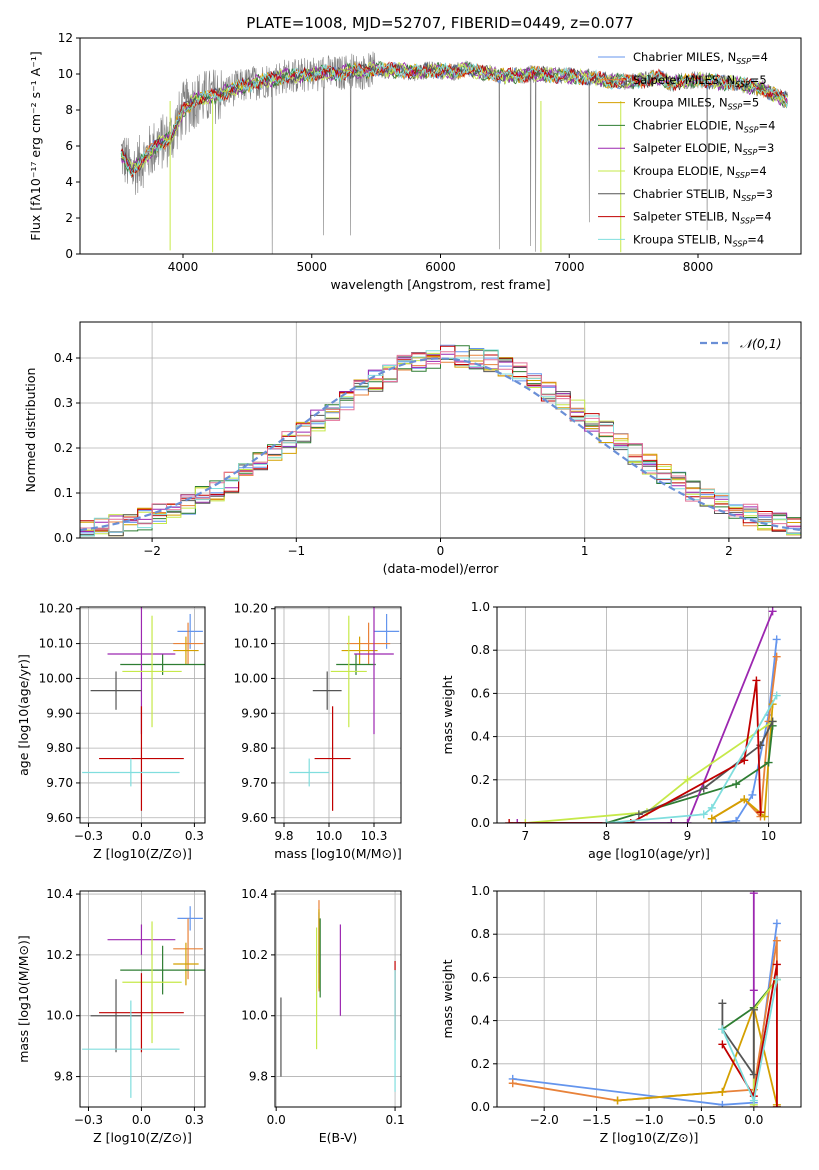  What do you see at coordinates (59, 748) in the screenshot?
I see `y-tick-label: 9.80` at bounding box center [59, 748].